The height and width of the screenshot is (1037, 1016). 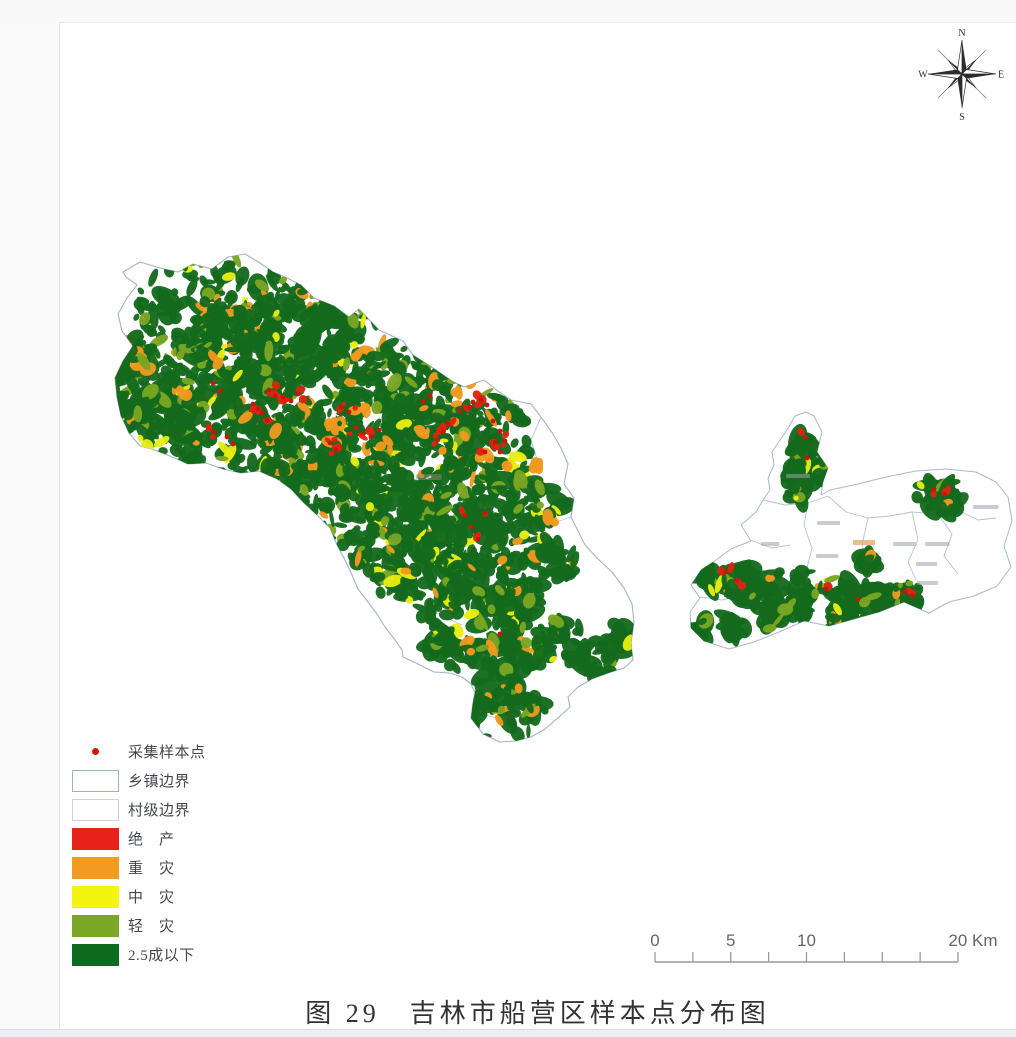 What do you see at coordinates (977, 515) in the screenshot?
I see `boundary-line` at bounding box center [977, 515].